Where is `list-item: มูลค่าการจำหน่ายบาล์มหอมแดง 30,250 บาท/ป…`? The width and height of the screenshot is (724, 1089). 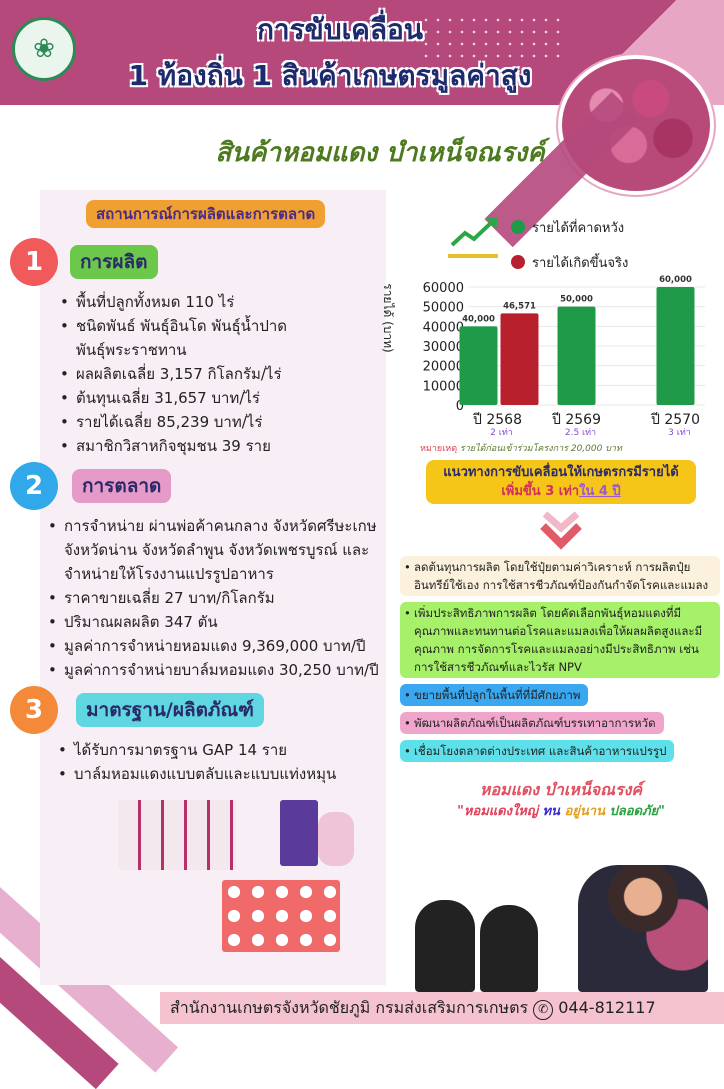
list-item: มูลค่าการจำหน่ายบาล์มหอมแดง 30,250 บาท/ป… is located at coordinates (220, 670).